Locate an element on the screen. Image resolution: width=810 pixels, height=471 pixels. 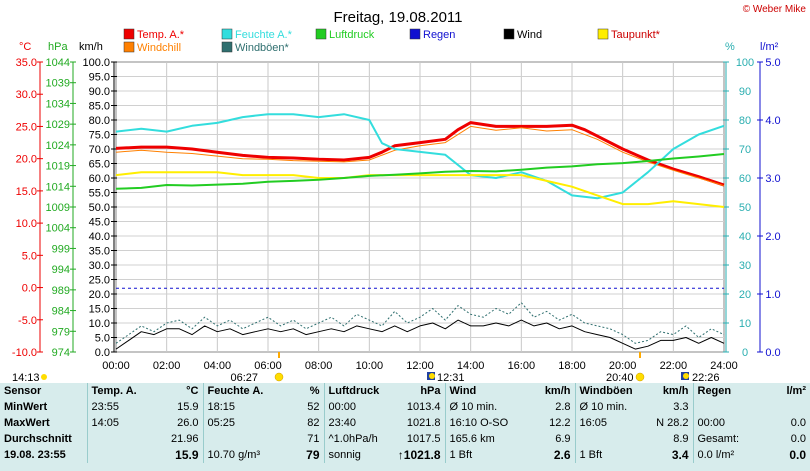
temp-tick-label: 0.0 is located at coordinates (29, 289).